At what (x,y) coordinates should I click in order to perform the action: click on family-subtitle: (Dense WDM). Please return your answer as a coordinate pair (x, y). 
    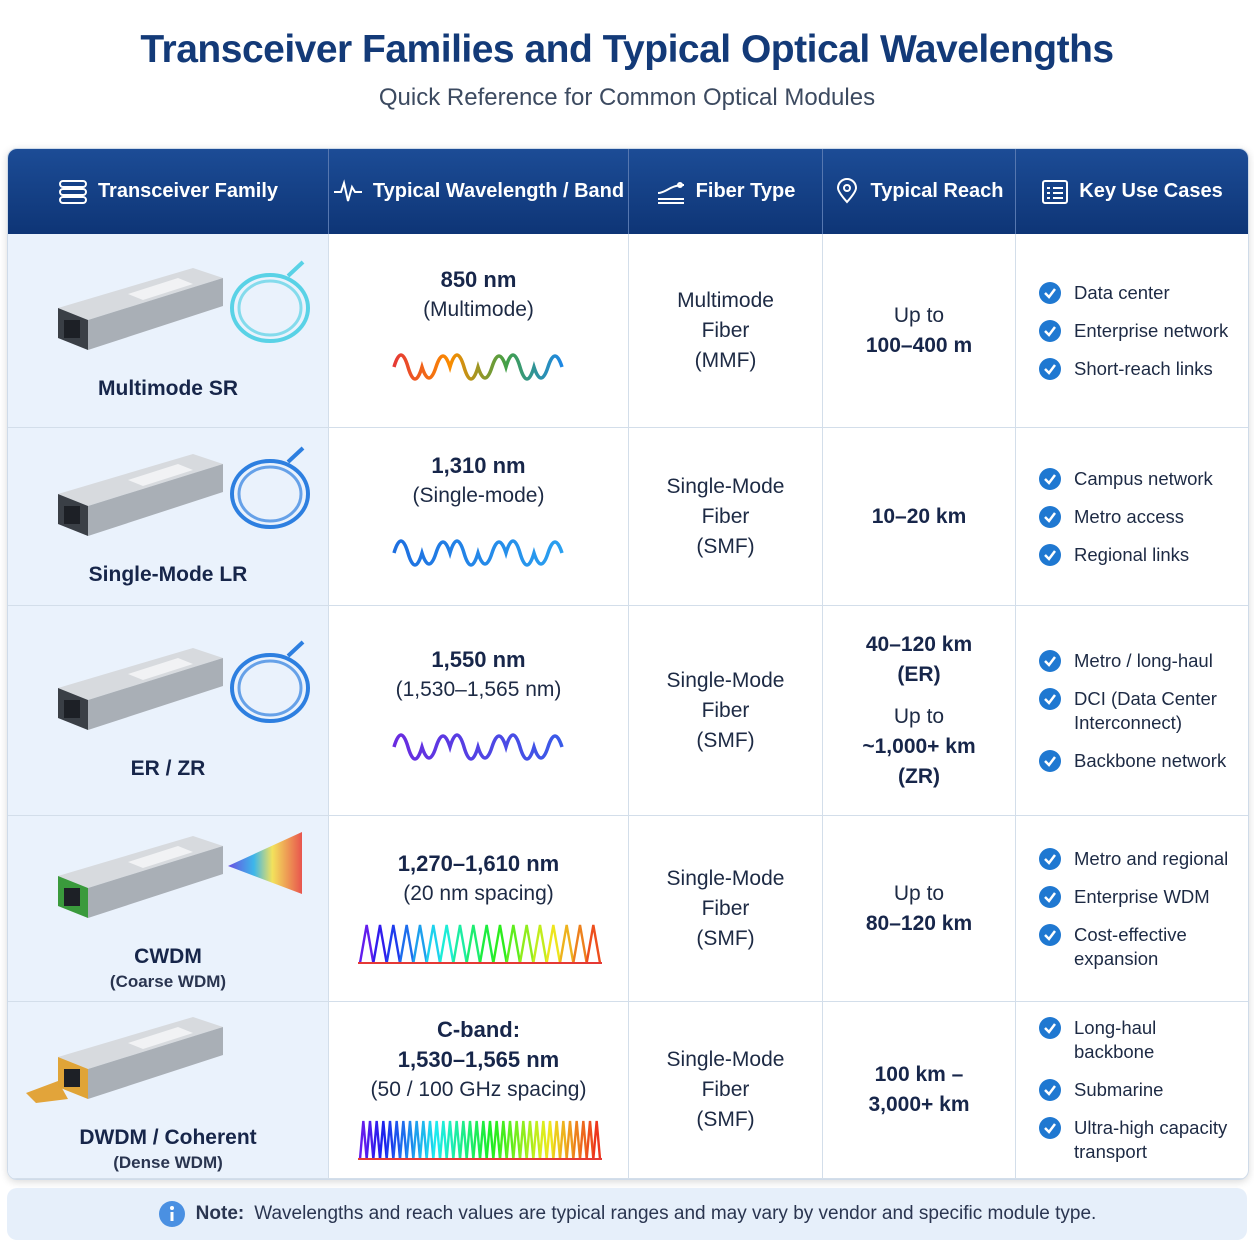
    Looking at the image, I should click on (168, 1162).